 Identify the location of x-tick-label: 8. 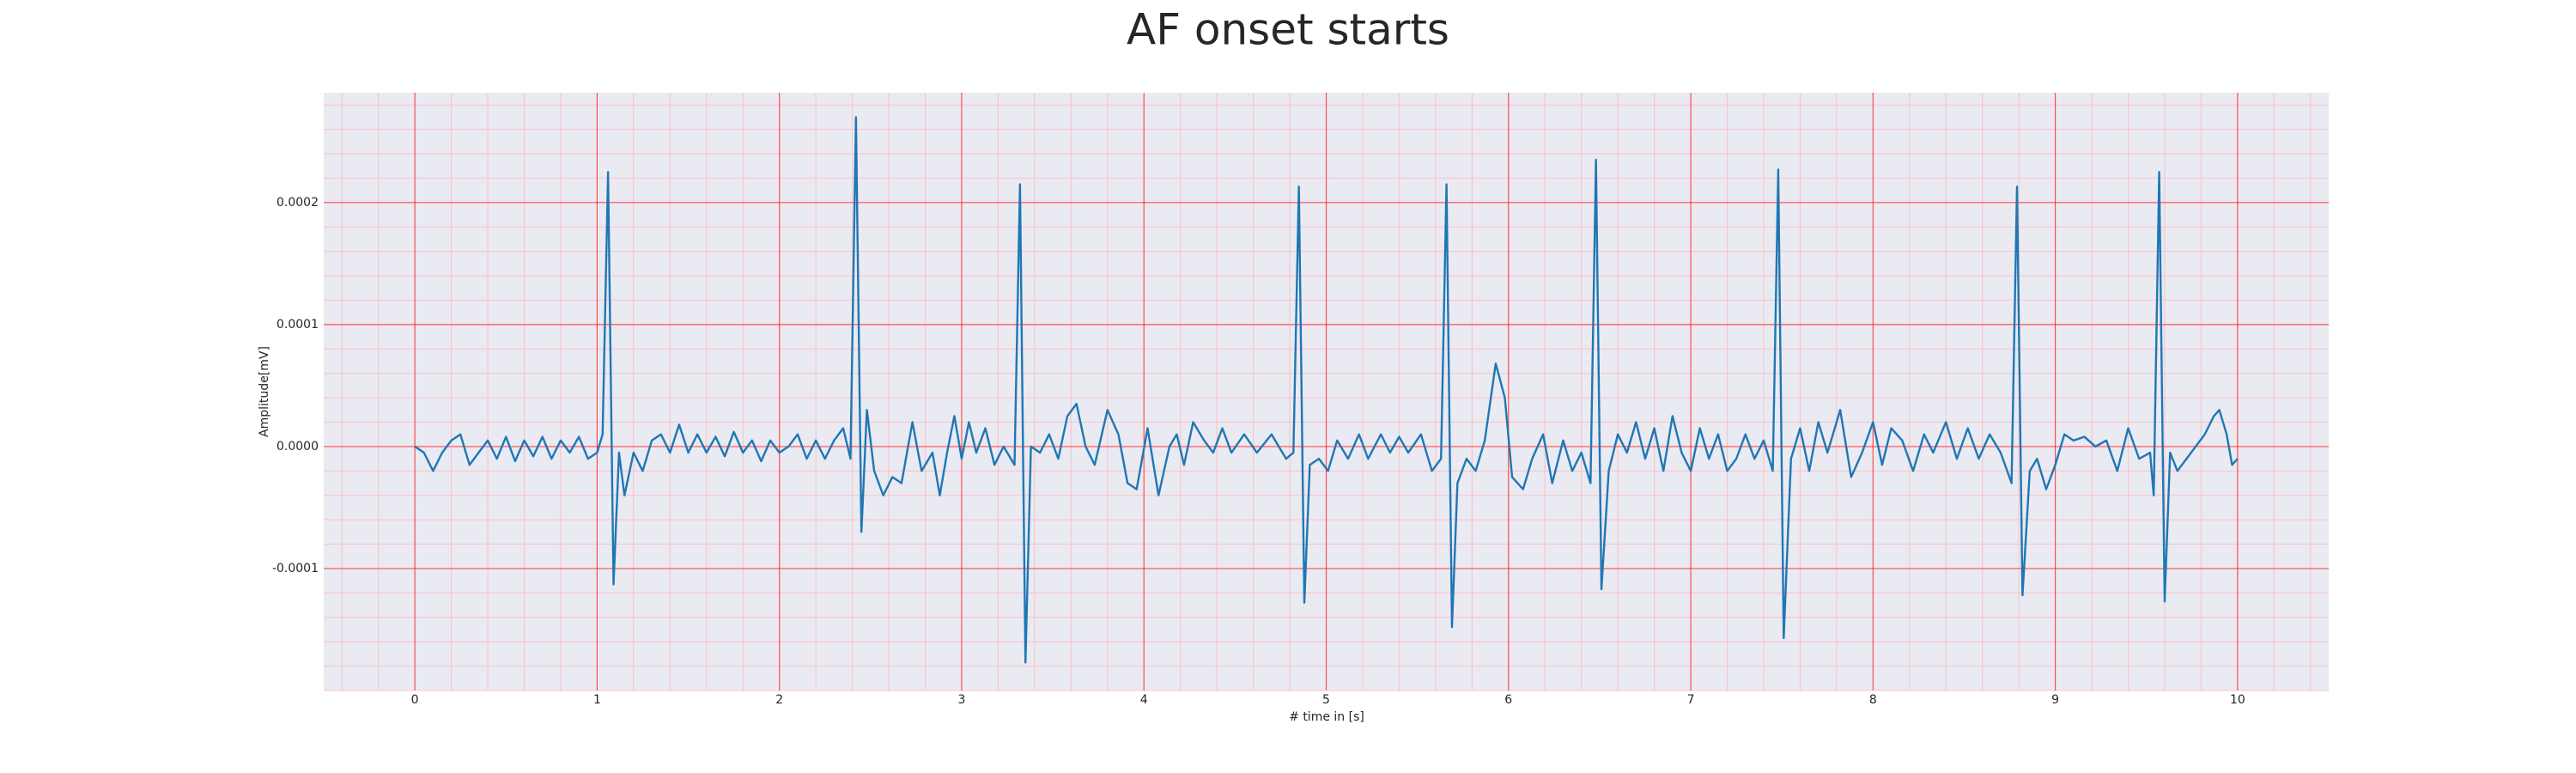
(1873, 700).